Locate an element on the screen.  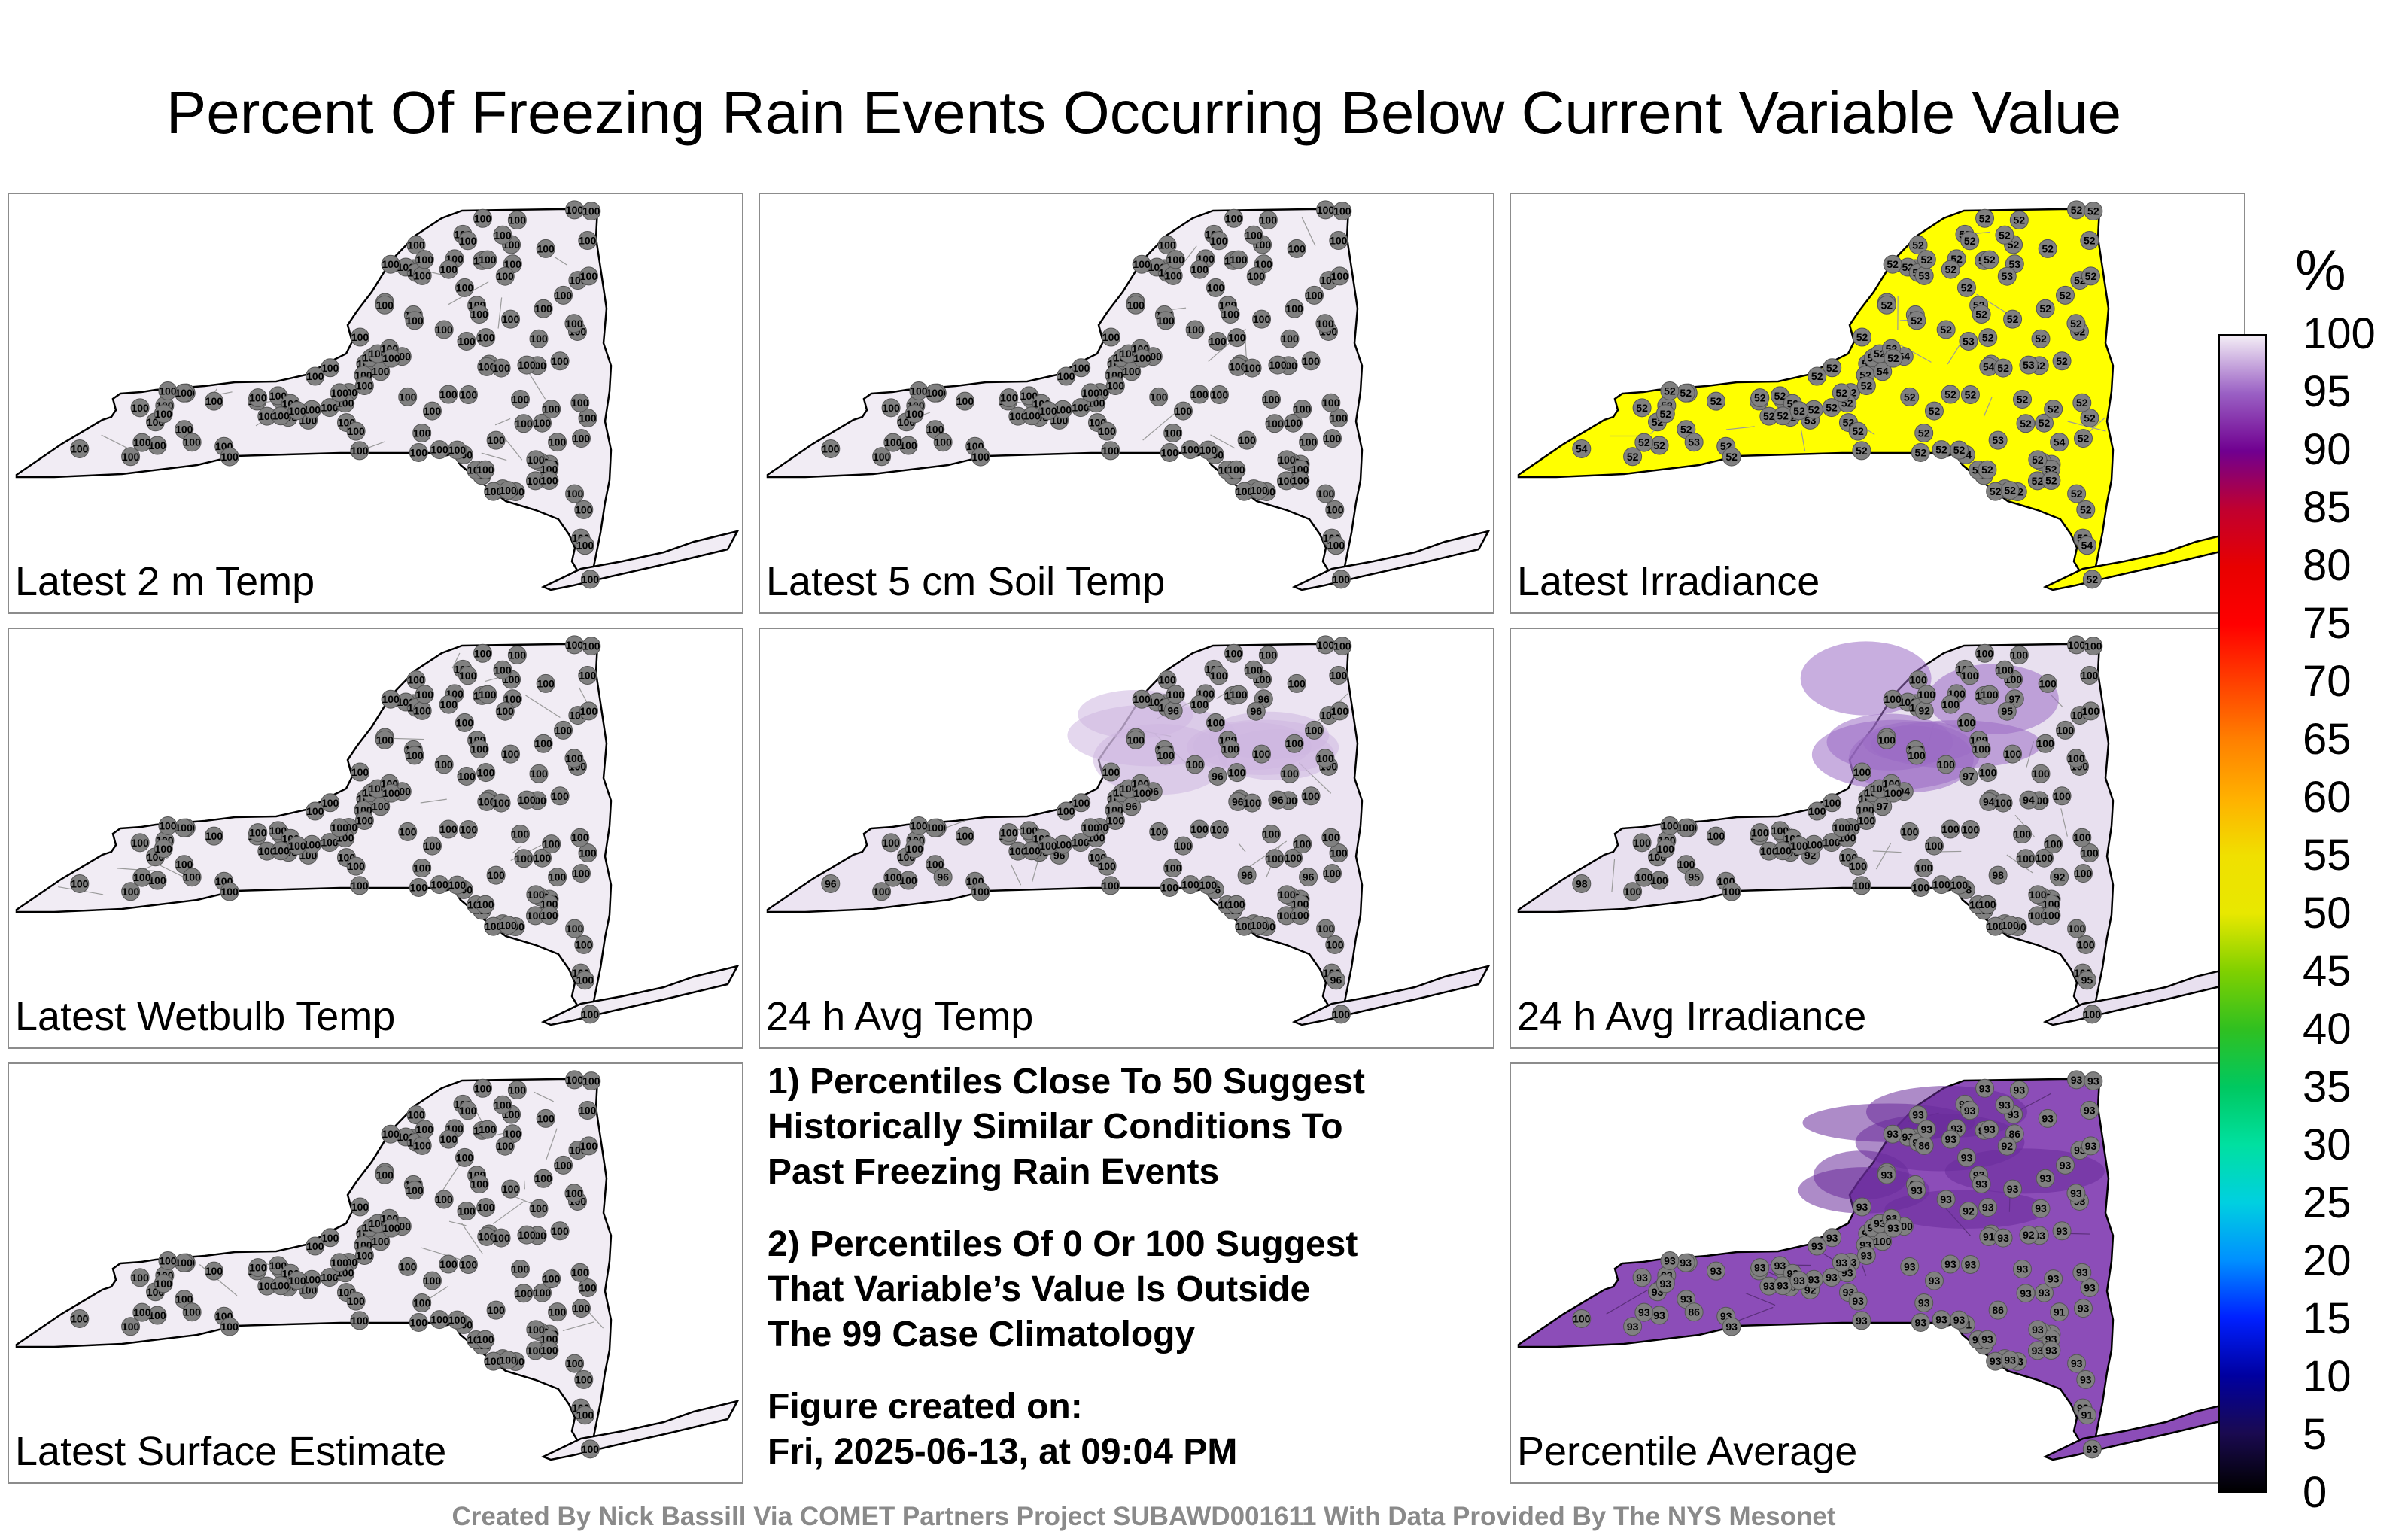
station-marker: 54 is located at coordinates (1582, 448).